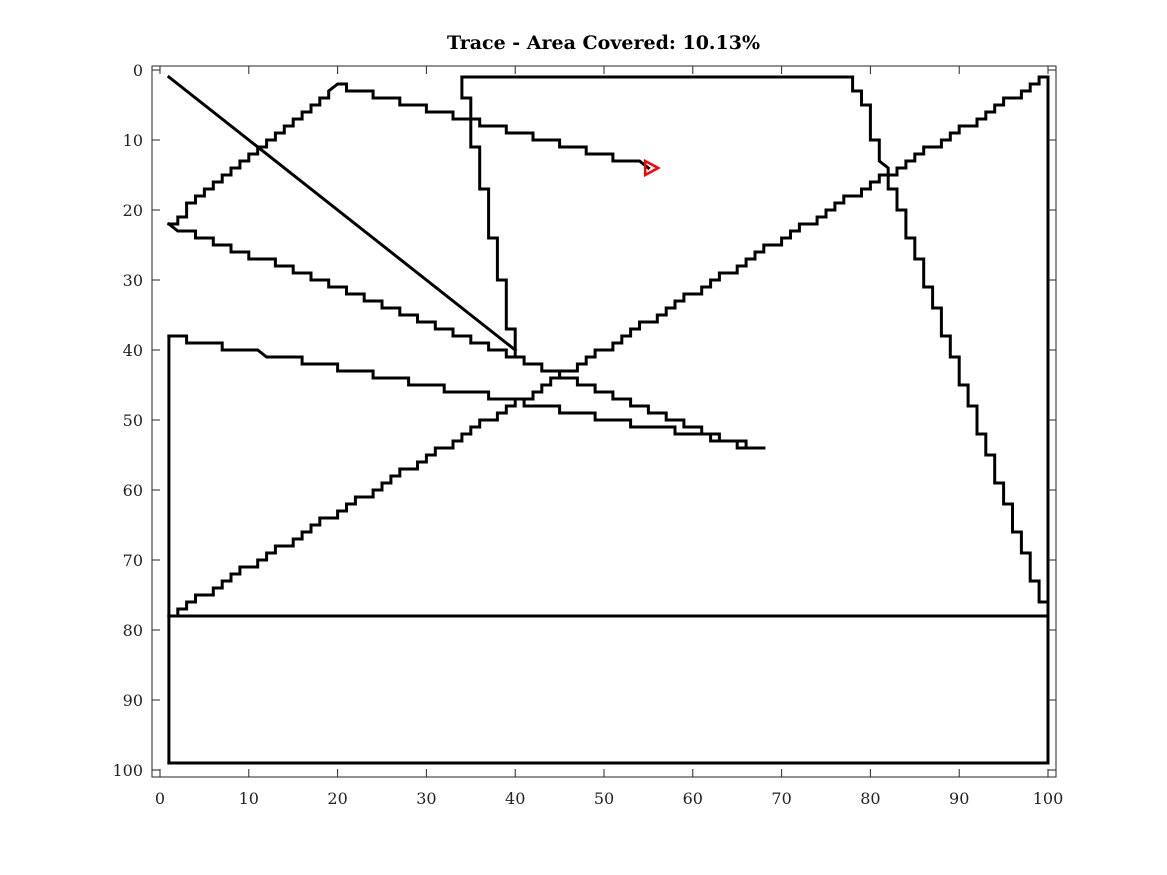 The width and height of the screenshot is (1167, 875). Describe the element at coordinates (160, 798) in the screenshot. I see `x-tick-label: 0` at that location.